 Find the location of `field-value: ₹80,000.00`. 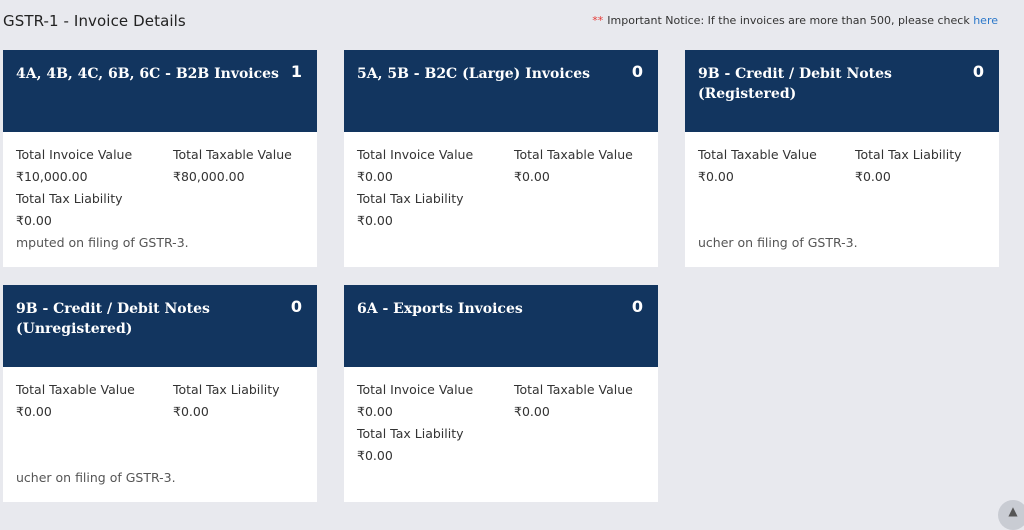

field-value: ₹80,000.00 is located at coordinates (209, 176).